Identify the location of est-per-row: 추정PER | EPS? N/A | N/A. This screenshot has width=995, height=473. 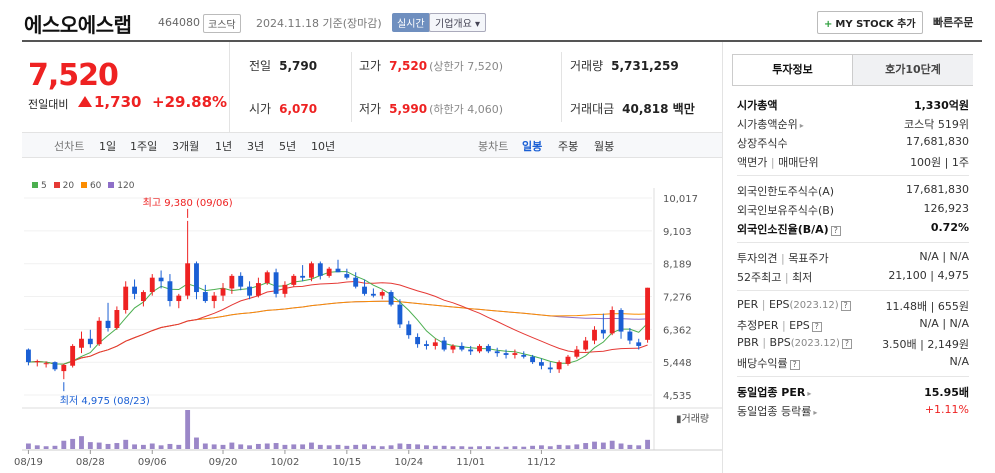
(853, 324).